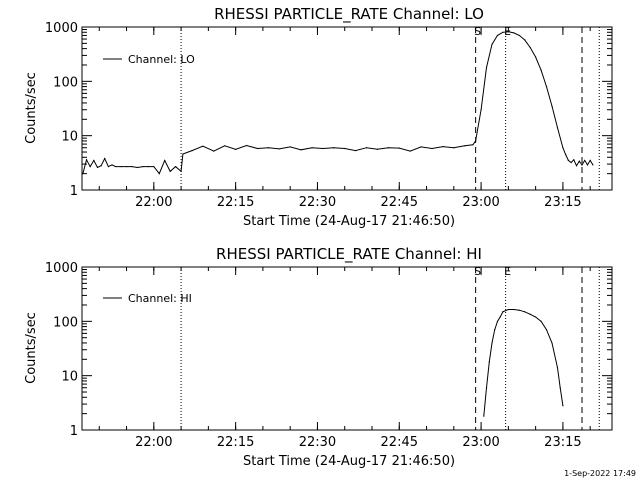 The image size is (640, 480). Describe the element at coordinates (153, 202) in the screenshot. I see `panel-lo-xtick-label-0: 22:00` at that location.